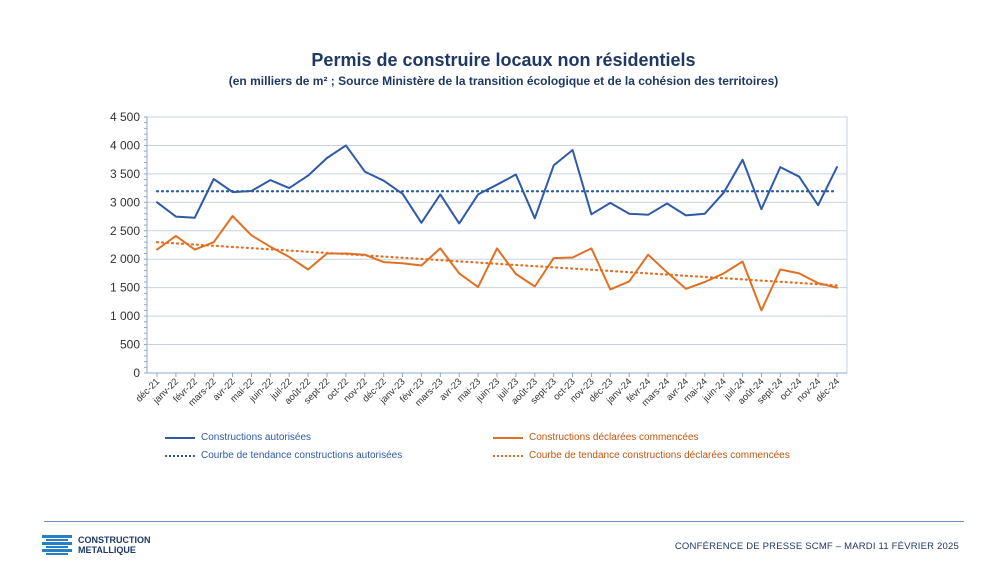 Image resolution: width=1007 pixels, height=567 pixels. Describe the element at coordinates (130, 345) in the screenshot. I see `y-tick-label: 500` at that location.